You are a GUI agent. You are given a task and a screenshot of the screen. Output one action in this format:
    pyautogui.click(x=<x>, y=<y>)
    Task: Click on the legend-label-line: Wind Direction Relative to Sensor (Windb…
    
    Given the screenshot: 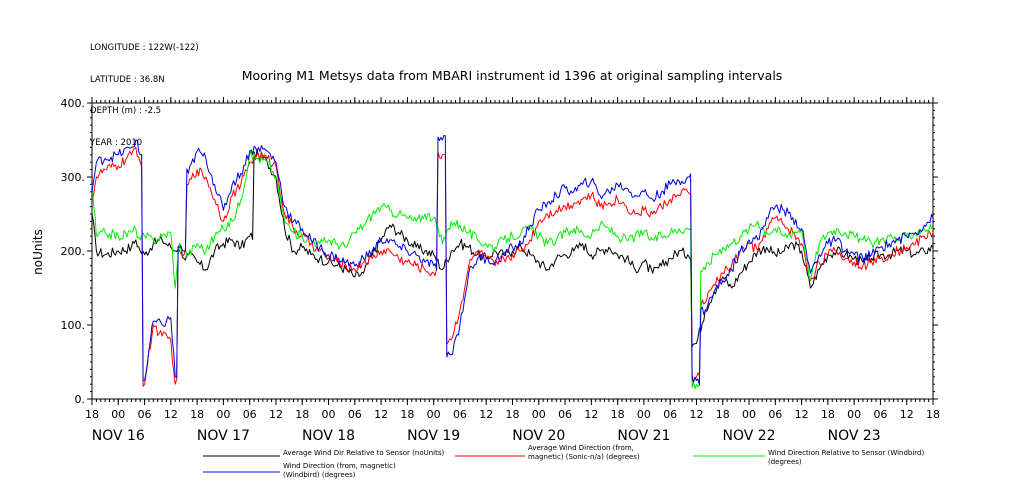 What is the action you would take?
    pyautogui.click(x=846, y=453)
    